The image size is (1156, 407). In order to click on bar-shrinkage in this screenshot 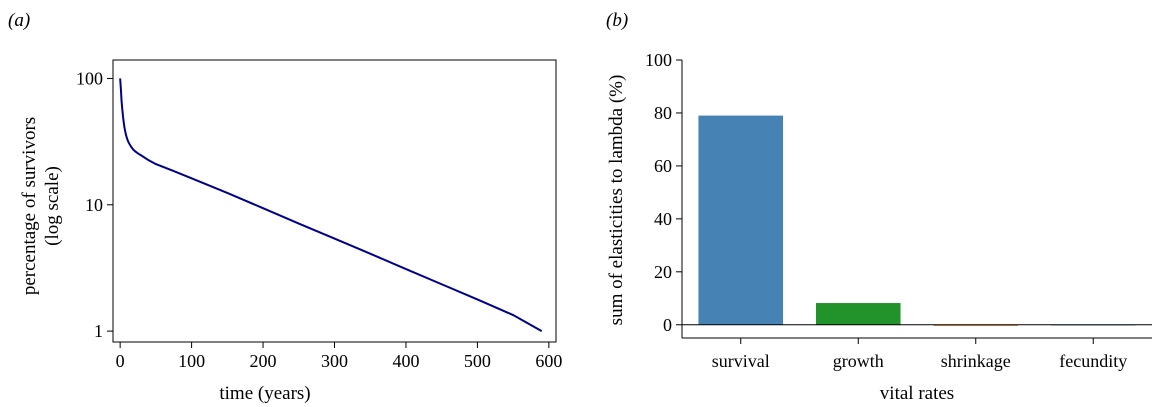, I will do `click(976, 325)`.